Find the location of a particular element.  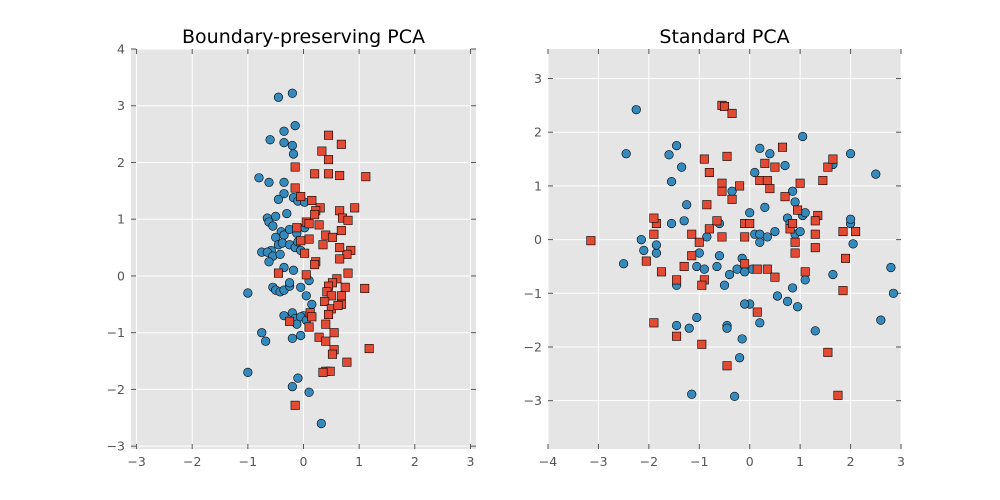

y-tick-label: 2 is located at coordinates (538, 132).